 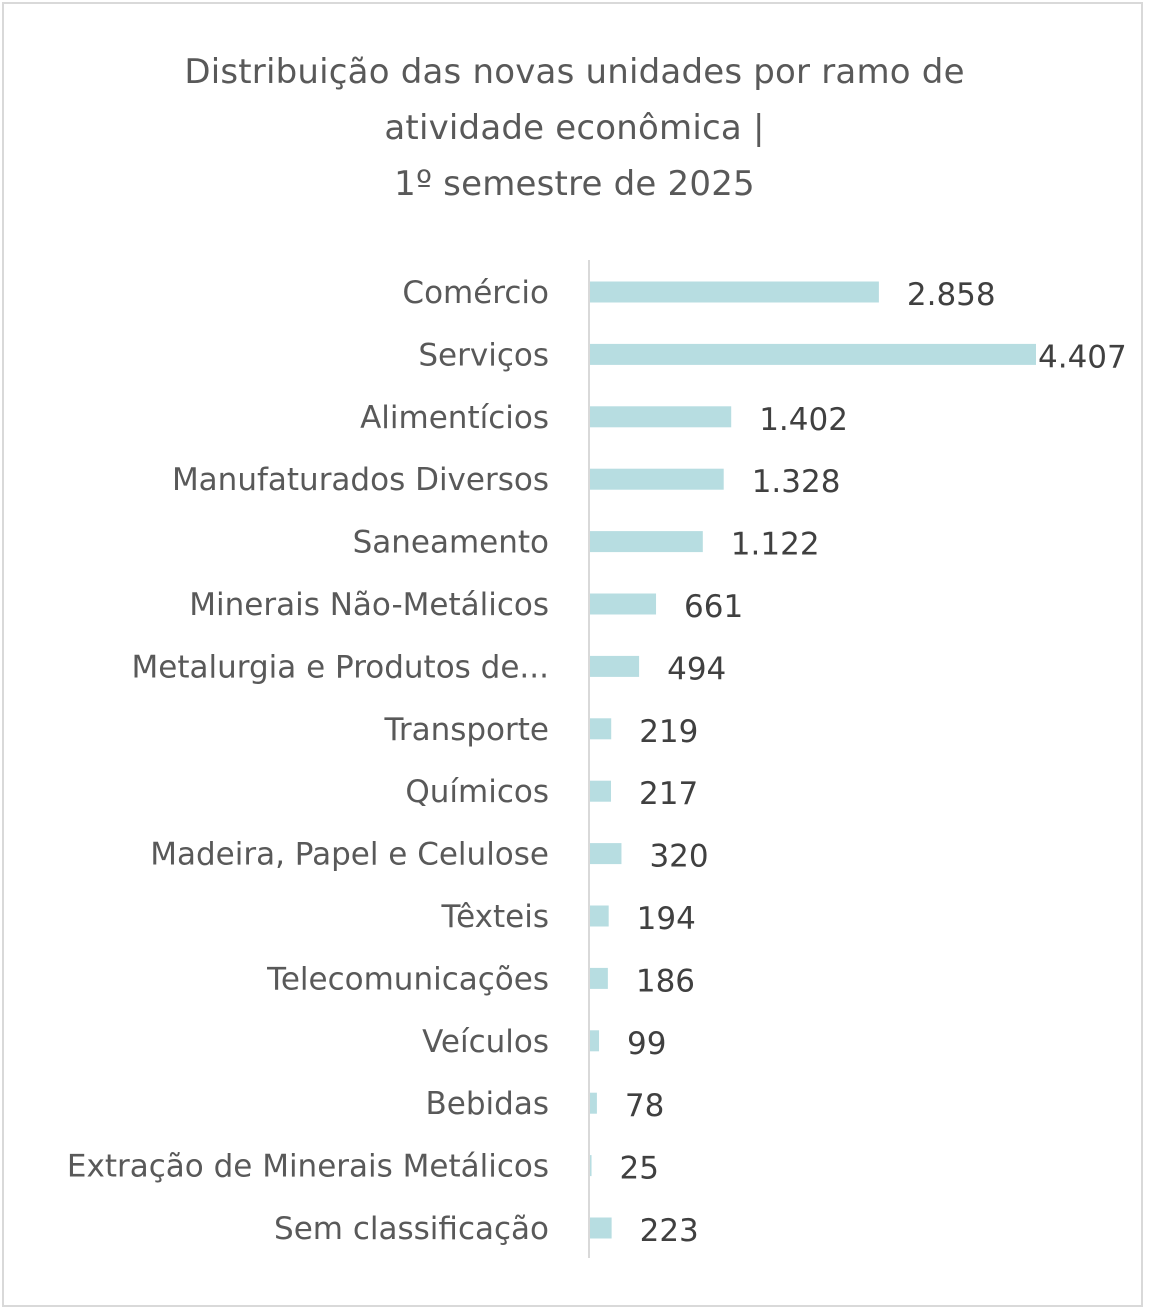 What do you see at coordinates (666, 919) in the screenshot?
I see `data-label: 194` at bounding box center [666, 919].